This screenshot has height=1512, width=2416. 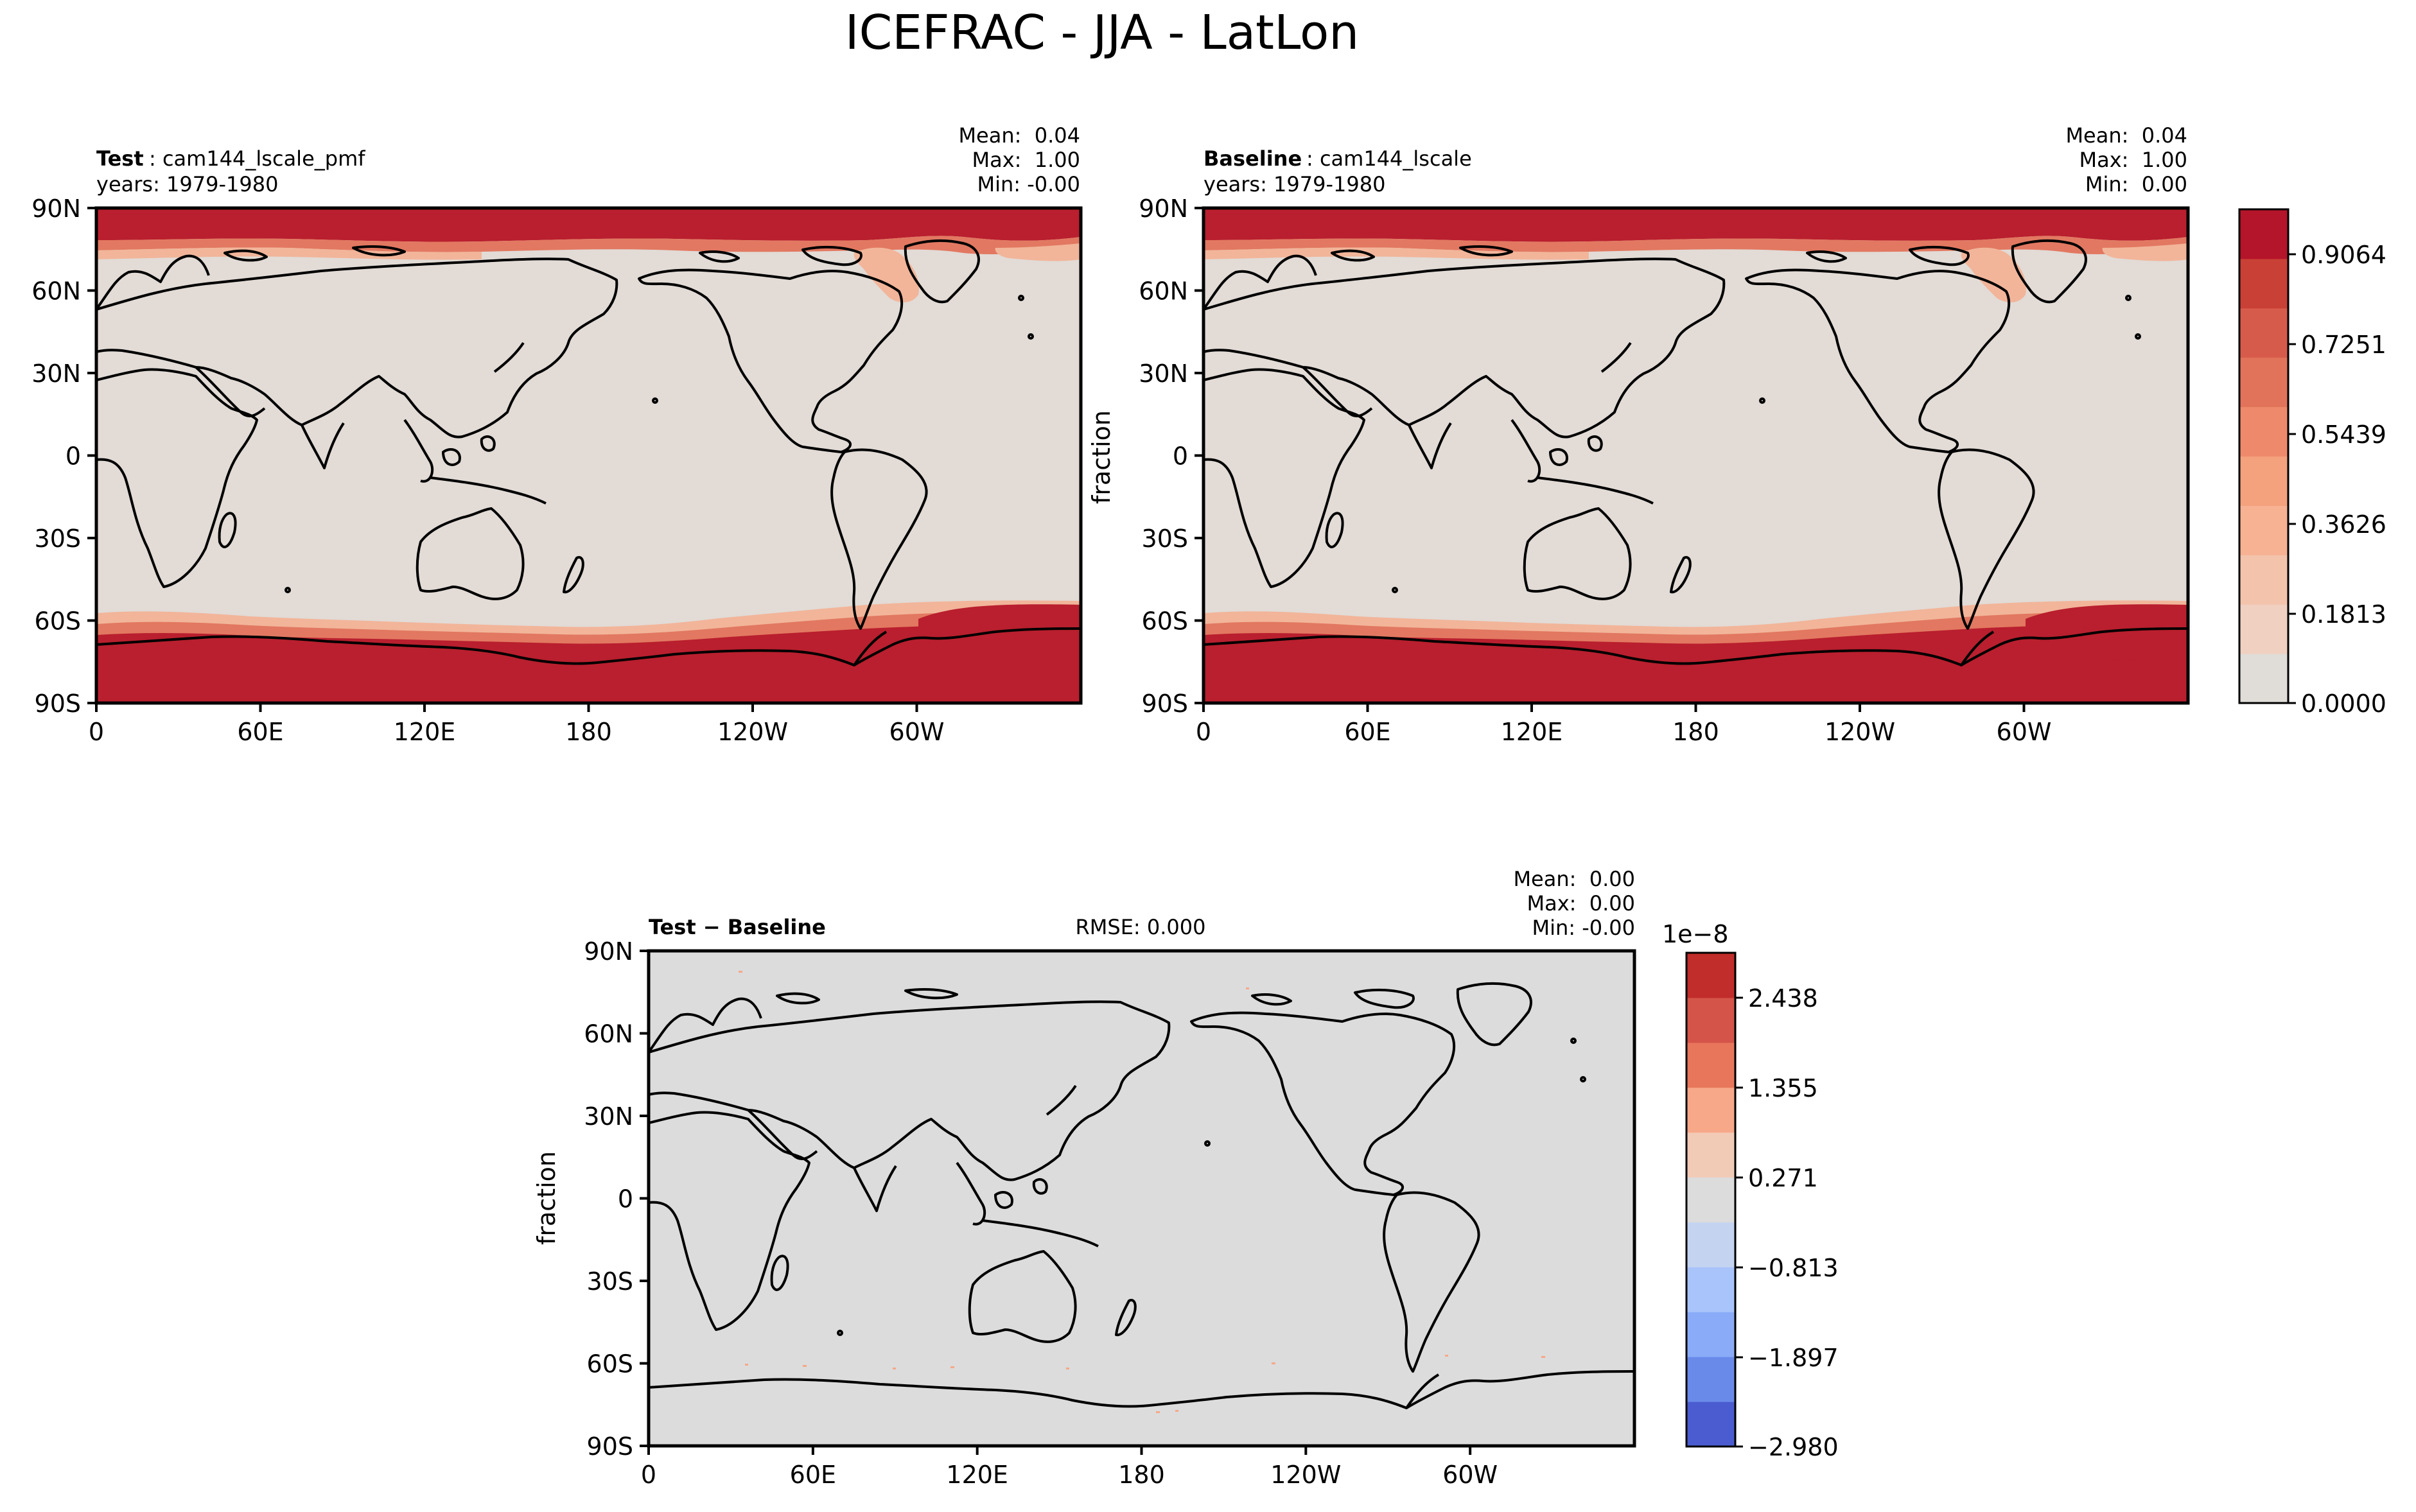 I want to click on diff-colorbar-exponent: 1e−8, so click(x=1696, y=934).